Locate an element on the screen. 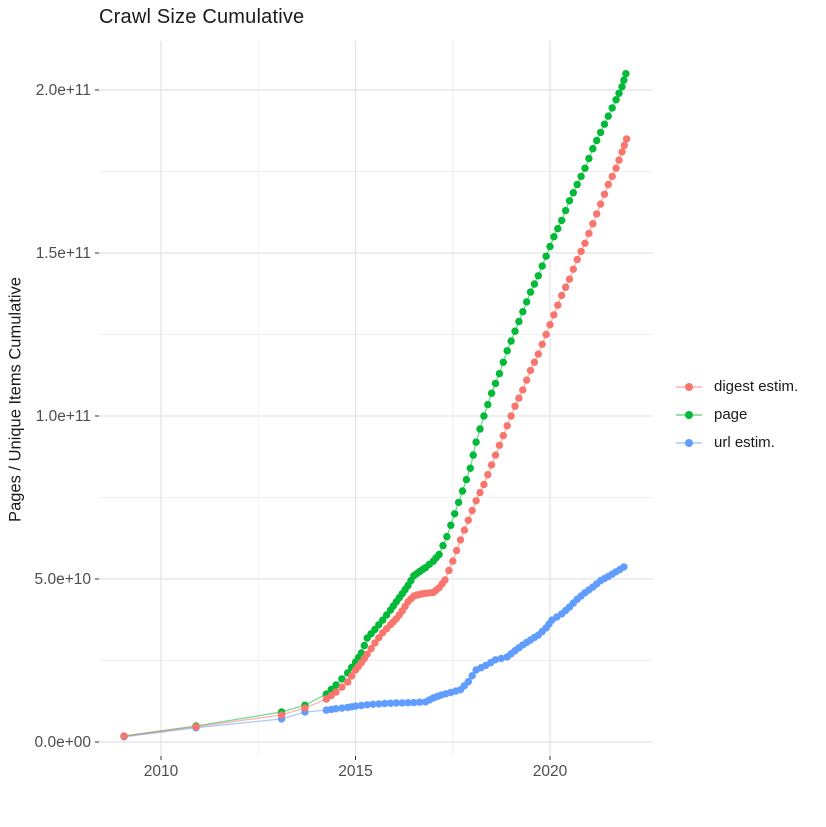  legend-key-page-icon is located at coordinates (689, 414).